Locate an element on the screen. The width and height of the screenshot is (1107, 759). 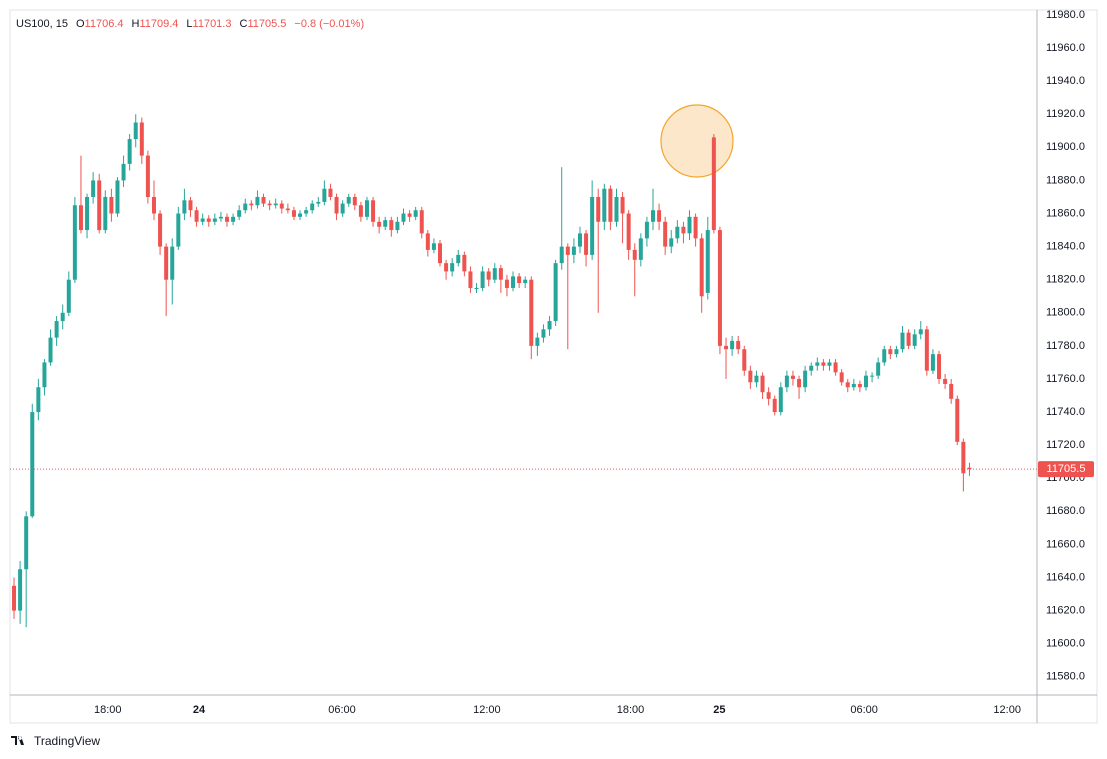
y-tick-label: 11620.0 is located at coordinates (1065, 611).